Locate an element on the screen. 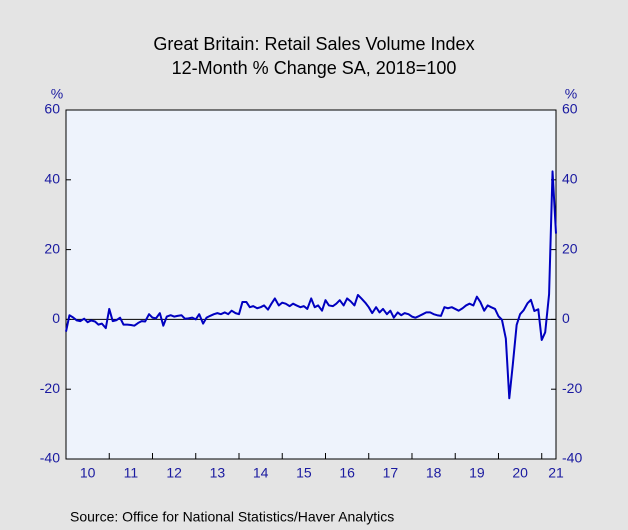  x-tick-label: 10 is located at coordinates (88, 473).